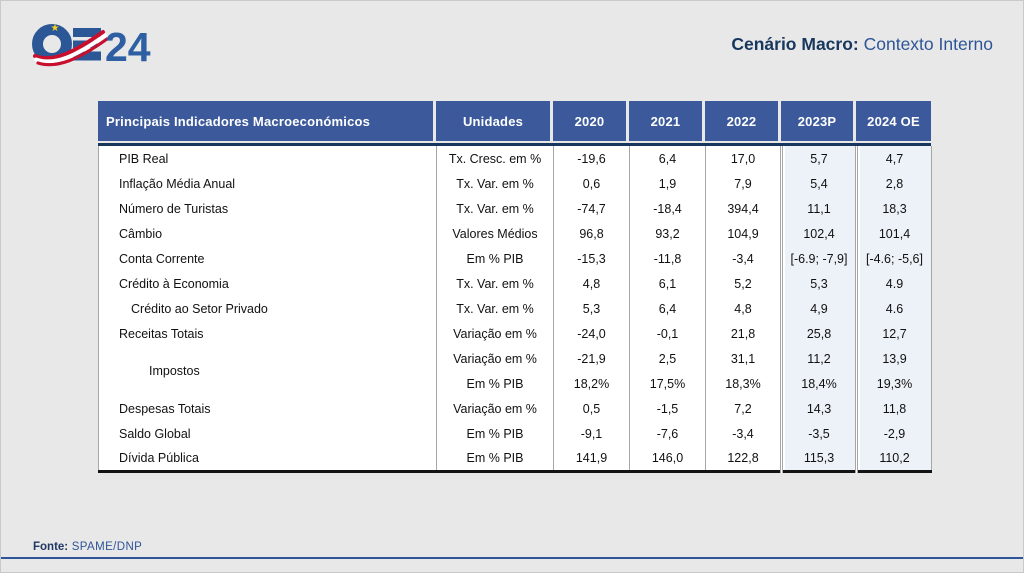 The height and width of the screenshot is (573, 1024). Describe the element at coordinates (818, 233) in the screenshot. I see `value-cell-2023p: 102,4` at that location.